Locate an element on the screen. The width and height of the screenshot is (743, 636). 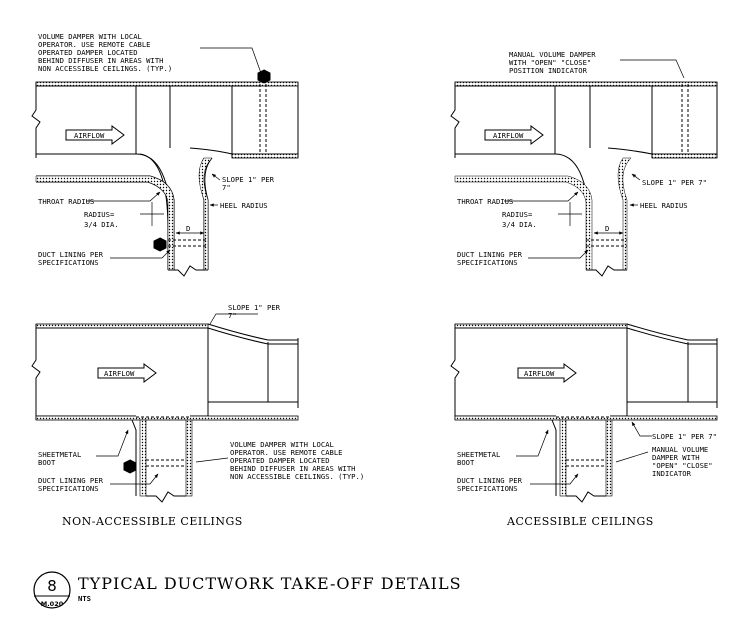
tl-throat-radius: THROAT RADIUS is located at coordinates (66, 201).